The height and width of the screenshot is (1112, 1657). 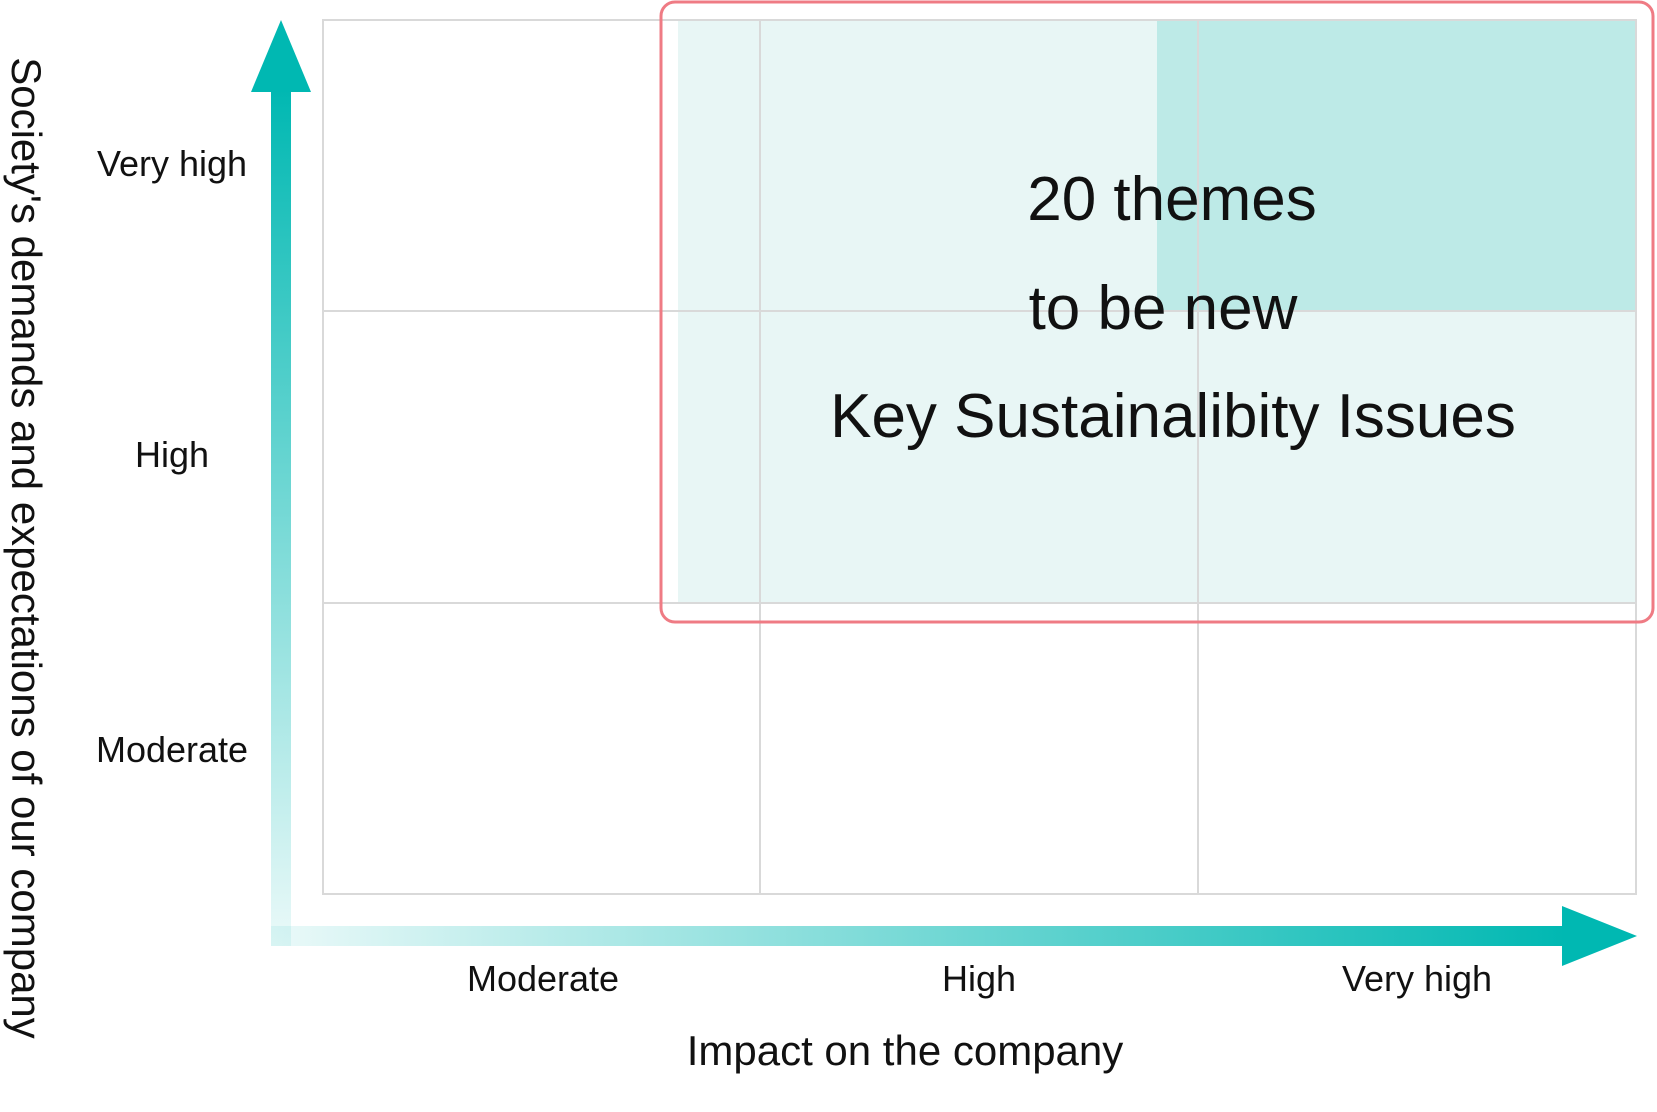 I want to click on x-axis-arrow, so click(x=954, y=936).